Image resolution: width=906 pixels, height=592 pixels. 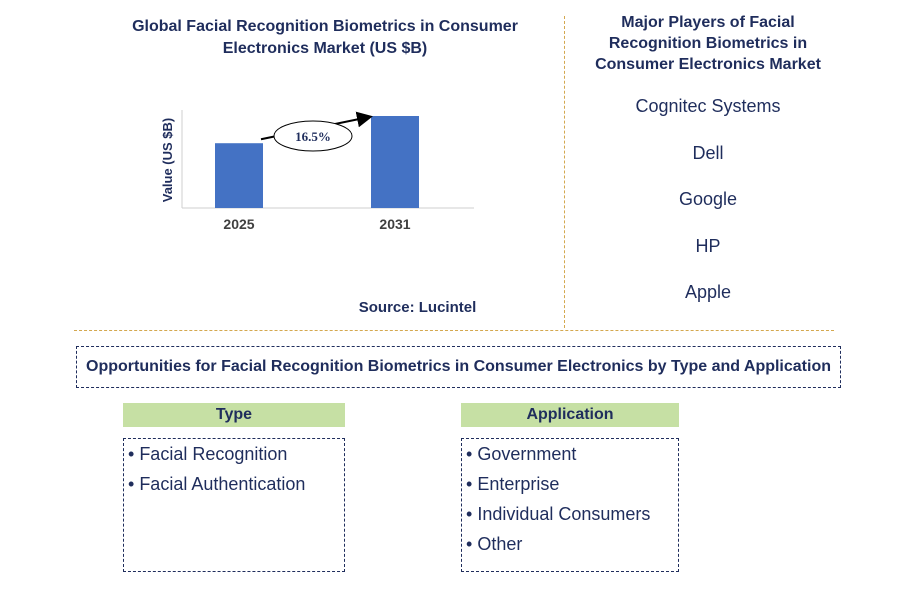 What do you see at coordinates (708, 199) in the screenshot?
I see `player-item: Google` at bounding box center [708, 199].